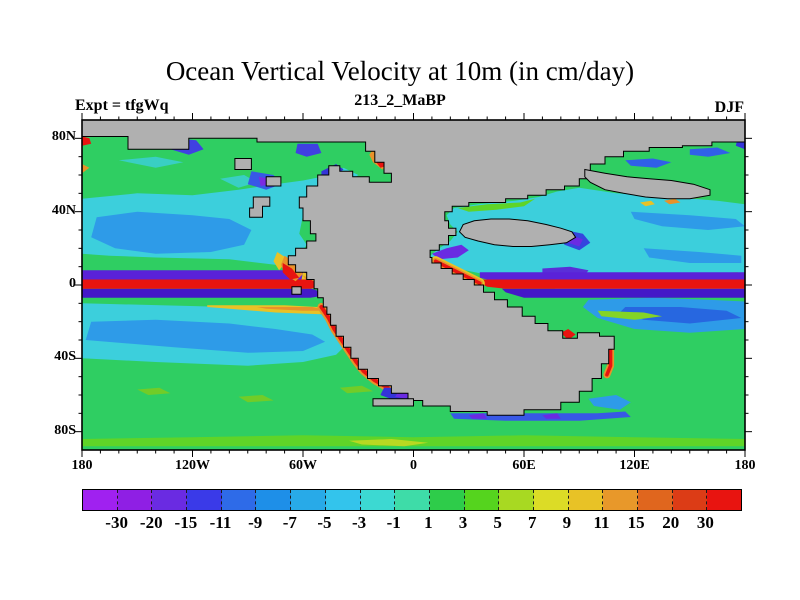 The height and width of the screenshot is (600, 800). I want to click on colorbar-boundary-label: -30, so click(116, 522).